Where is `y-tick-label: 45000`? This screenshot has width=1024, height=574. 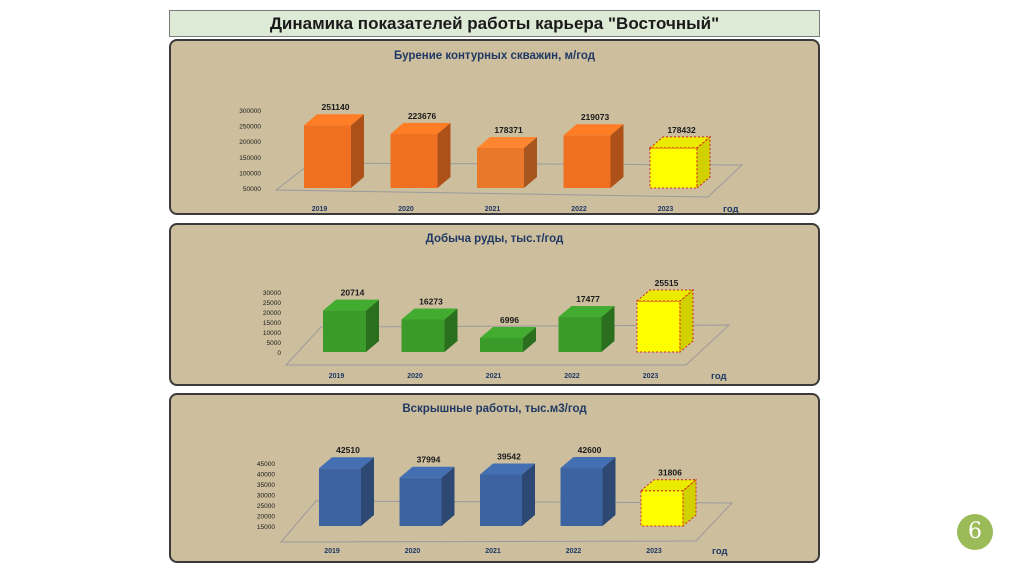
y-tick-label: 45000 is located at coordinates (266, 464).